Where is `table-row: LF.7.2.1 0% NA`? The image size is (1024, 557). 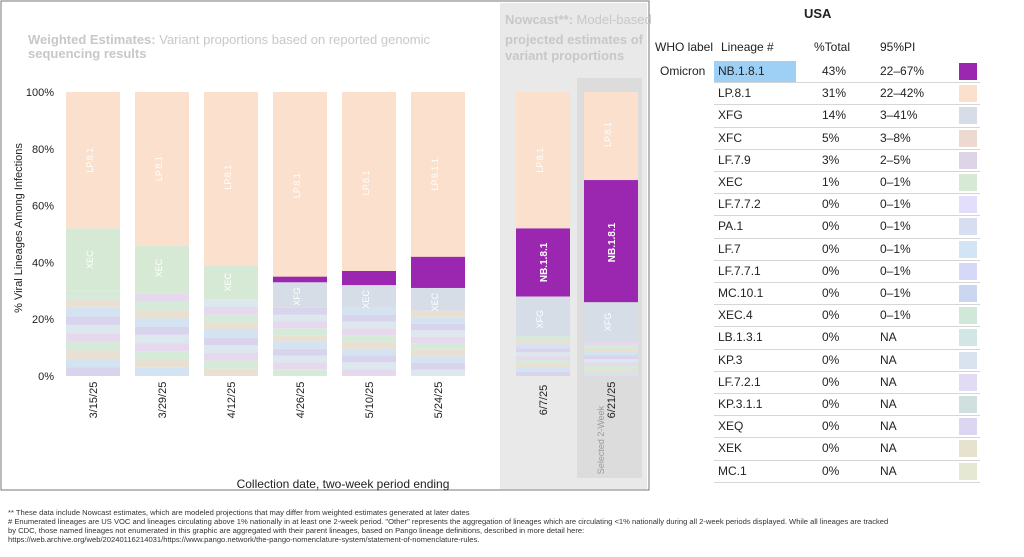 table-row: LF.7.2.1 0% NA is located at coordinates (817, 382).